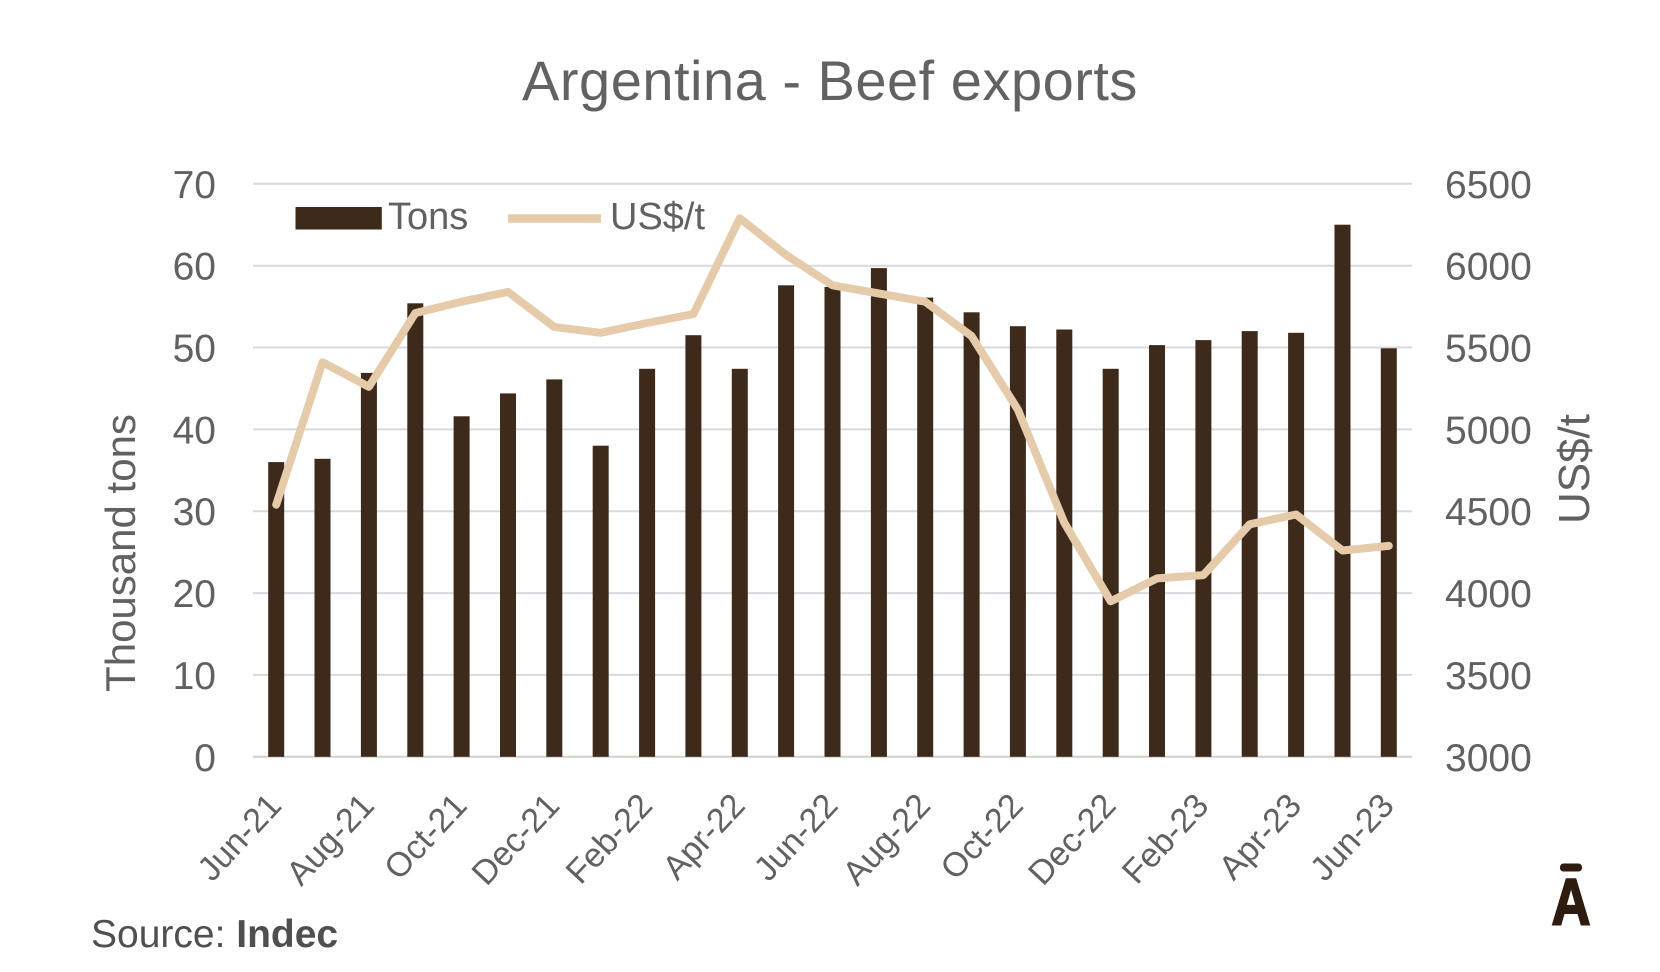  What do you see at coordinates (1352, 838) in the screenshot?
I see `svg-text: Jun-23` at bounding box center [1352, 838].